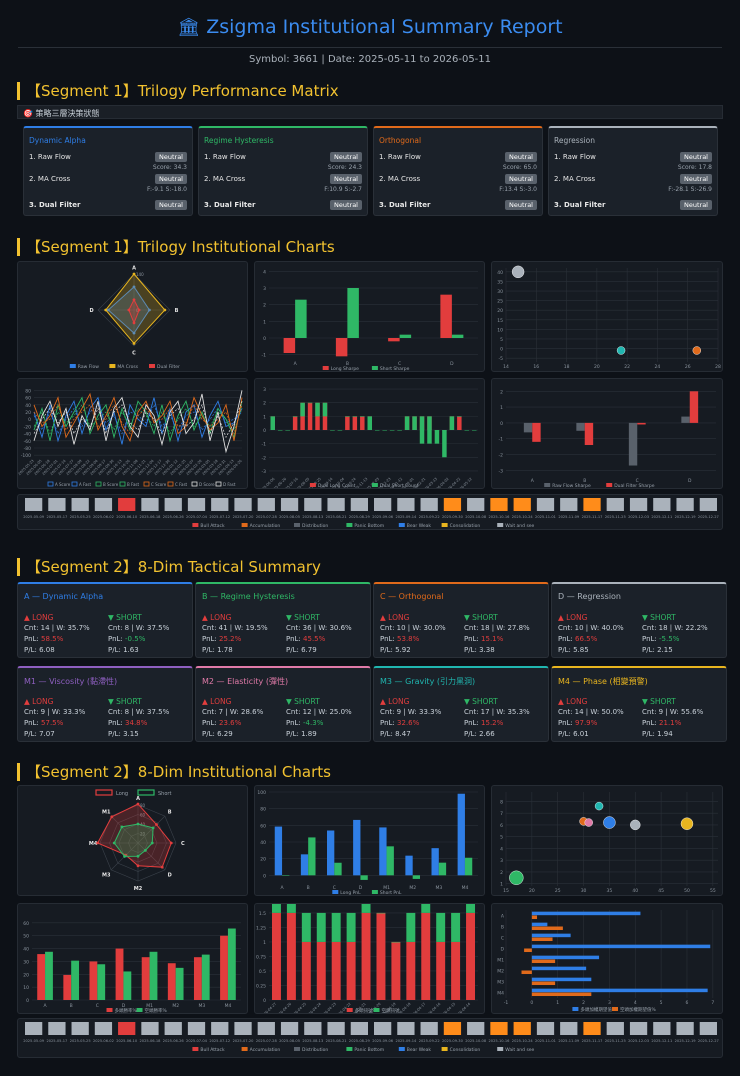 The height and width of the screenshot is (1076, 740). What do you see at coordinates (501, 340) in the screenshot?
I see `y-tick-label: 5` at bounding box center [501, 340].